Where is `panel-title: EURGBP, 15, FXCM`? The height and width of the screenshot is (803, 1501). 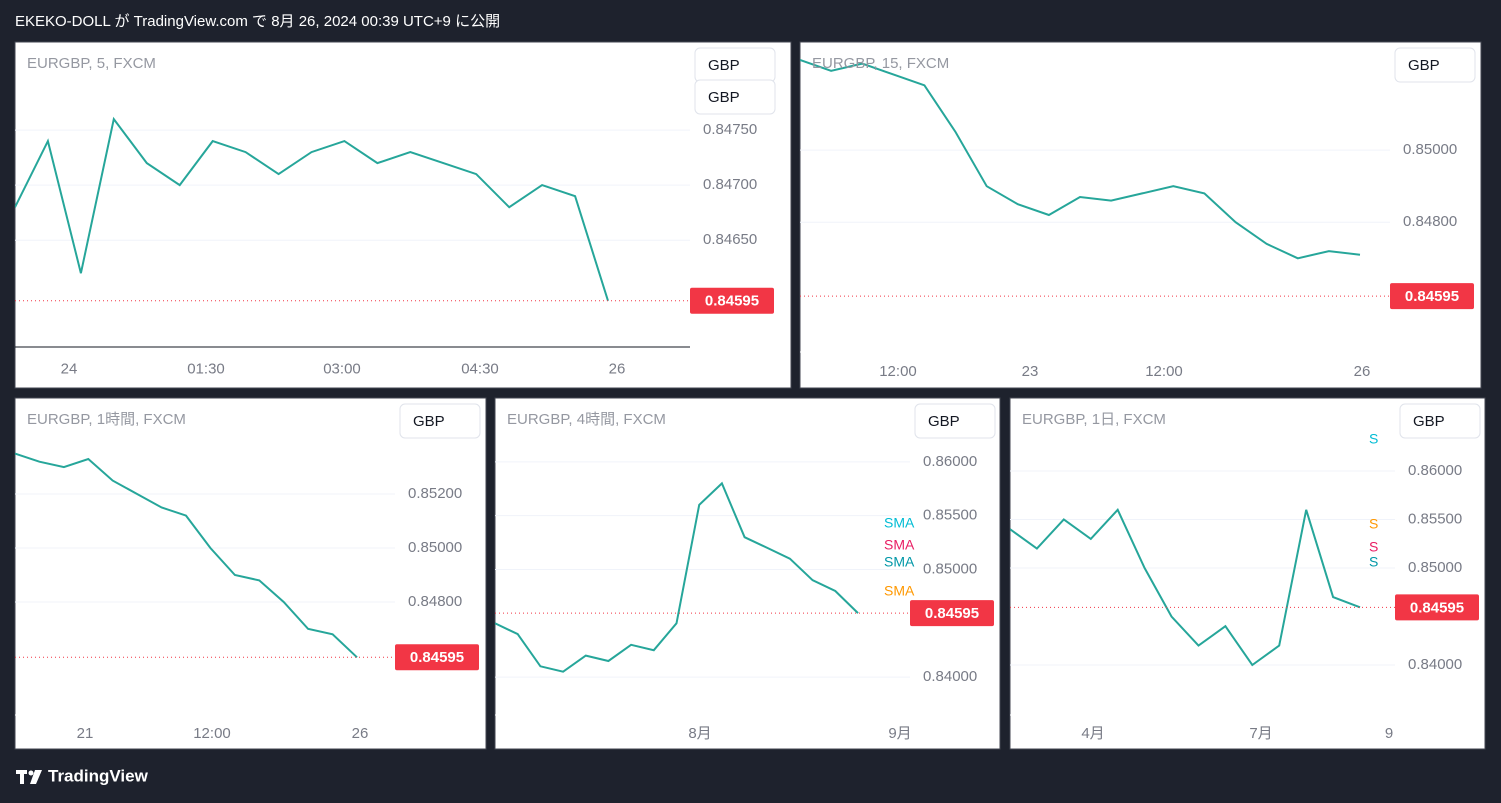
panel-title: EURGBP, 15, FXCM is located at coordinates (880, 63).